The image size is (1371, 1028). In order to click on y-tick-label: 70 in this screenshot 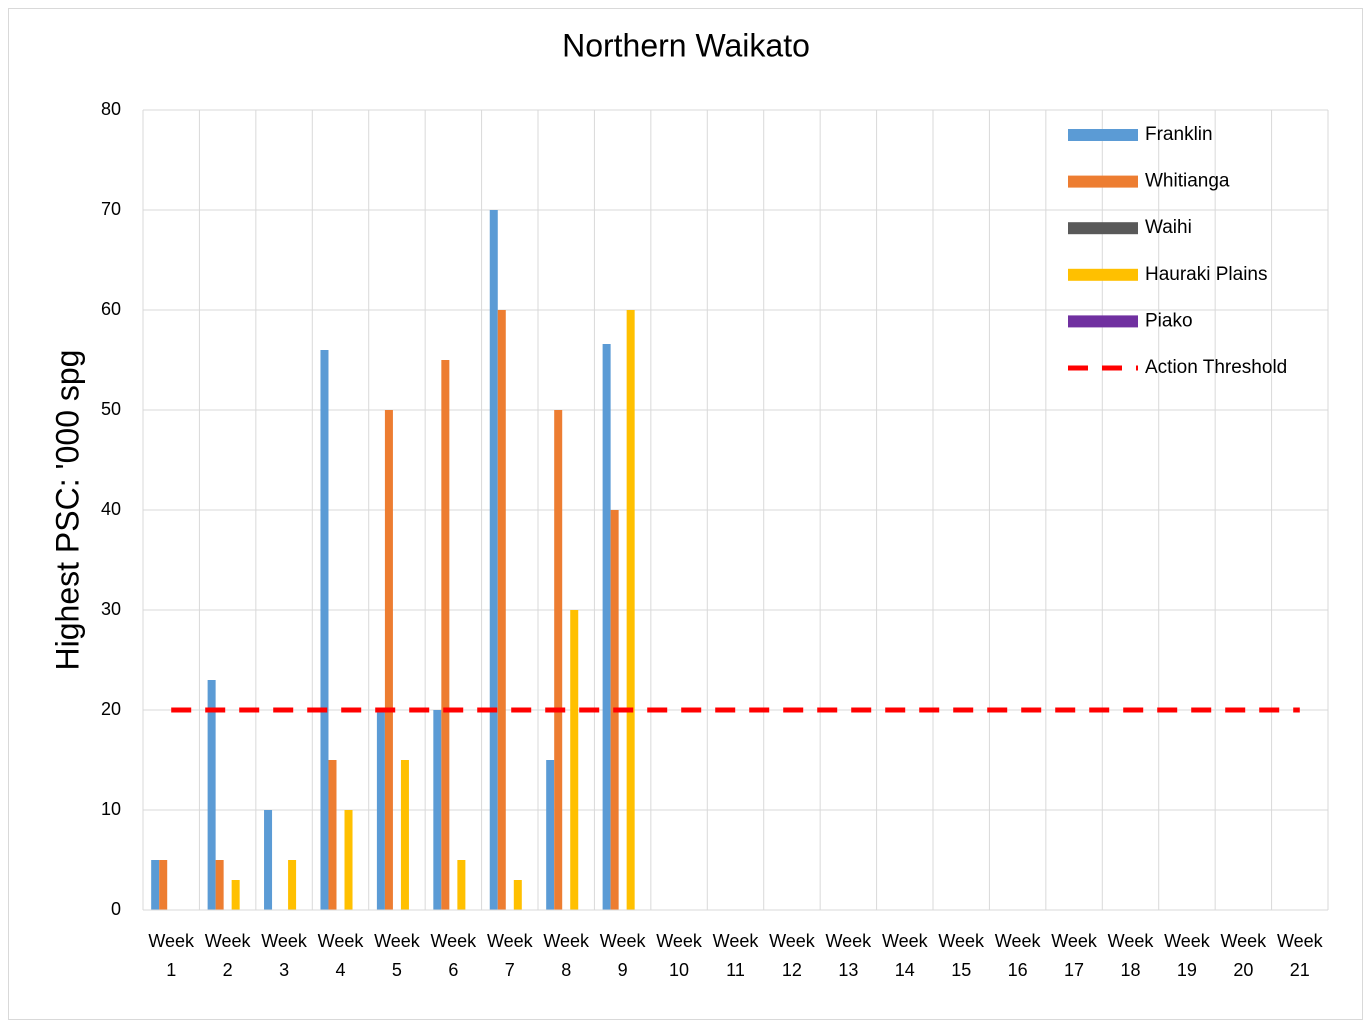, I will do `click(111, 209)`.